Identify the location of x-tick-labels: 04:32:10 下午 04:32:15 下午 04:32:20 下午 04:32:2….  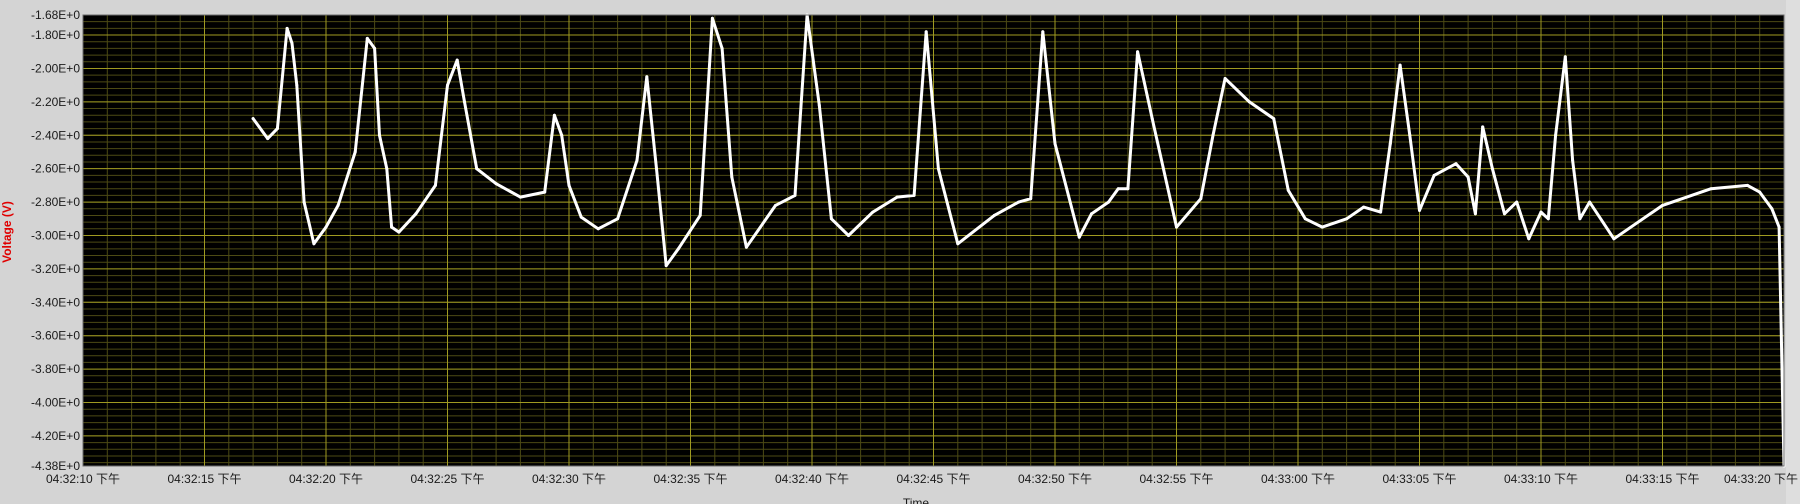
(922, 479).